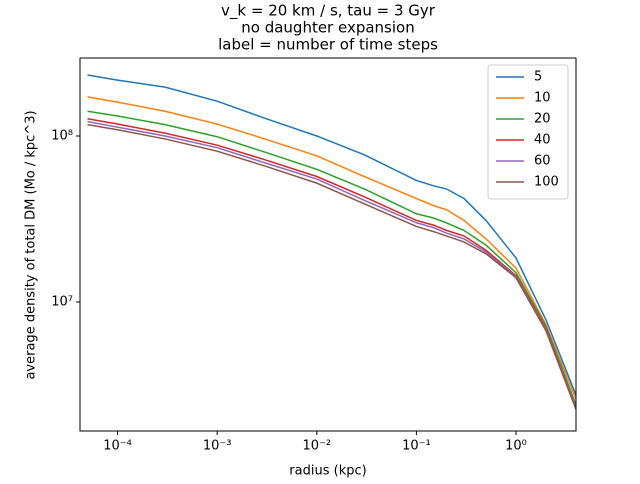 This screenshot has width=640, height=484. What do you see at coordinates (328, 11) in the screenshot?
I see `chart-title: v_k = 20 km / s, tau = 3 Gyr` at bounding box center [328, 11].